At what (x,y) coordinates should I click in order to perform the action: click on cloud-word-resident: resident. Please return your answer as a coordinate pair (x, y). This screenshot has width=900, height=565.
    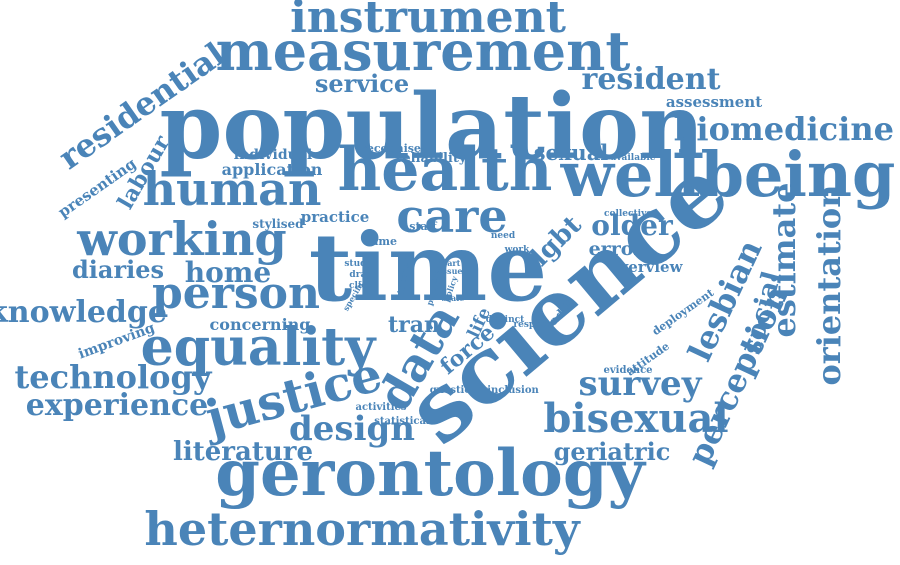
    Looking at the image, I should click on (651, 79).